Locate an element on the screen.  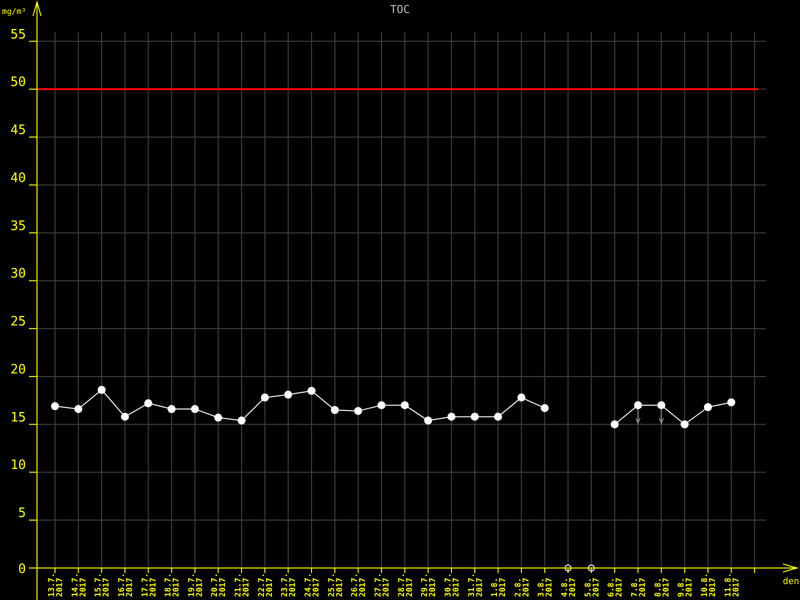
x-tick-label: 18.7. 2017 is located at coordinates (172, 584).